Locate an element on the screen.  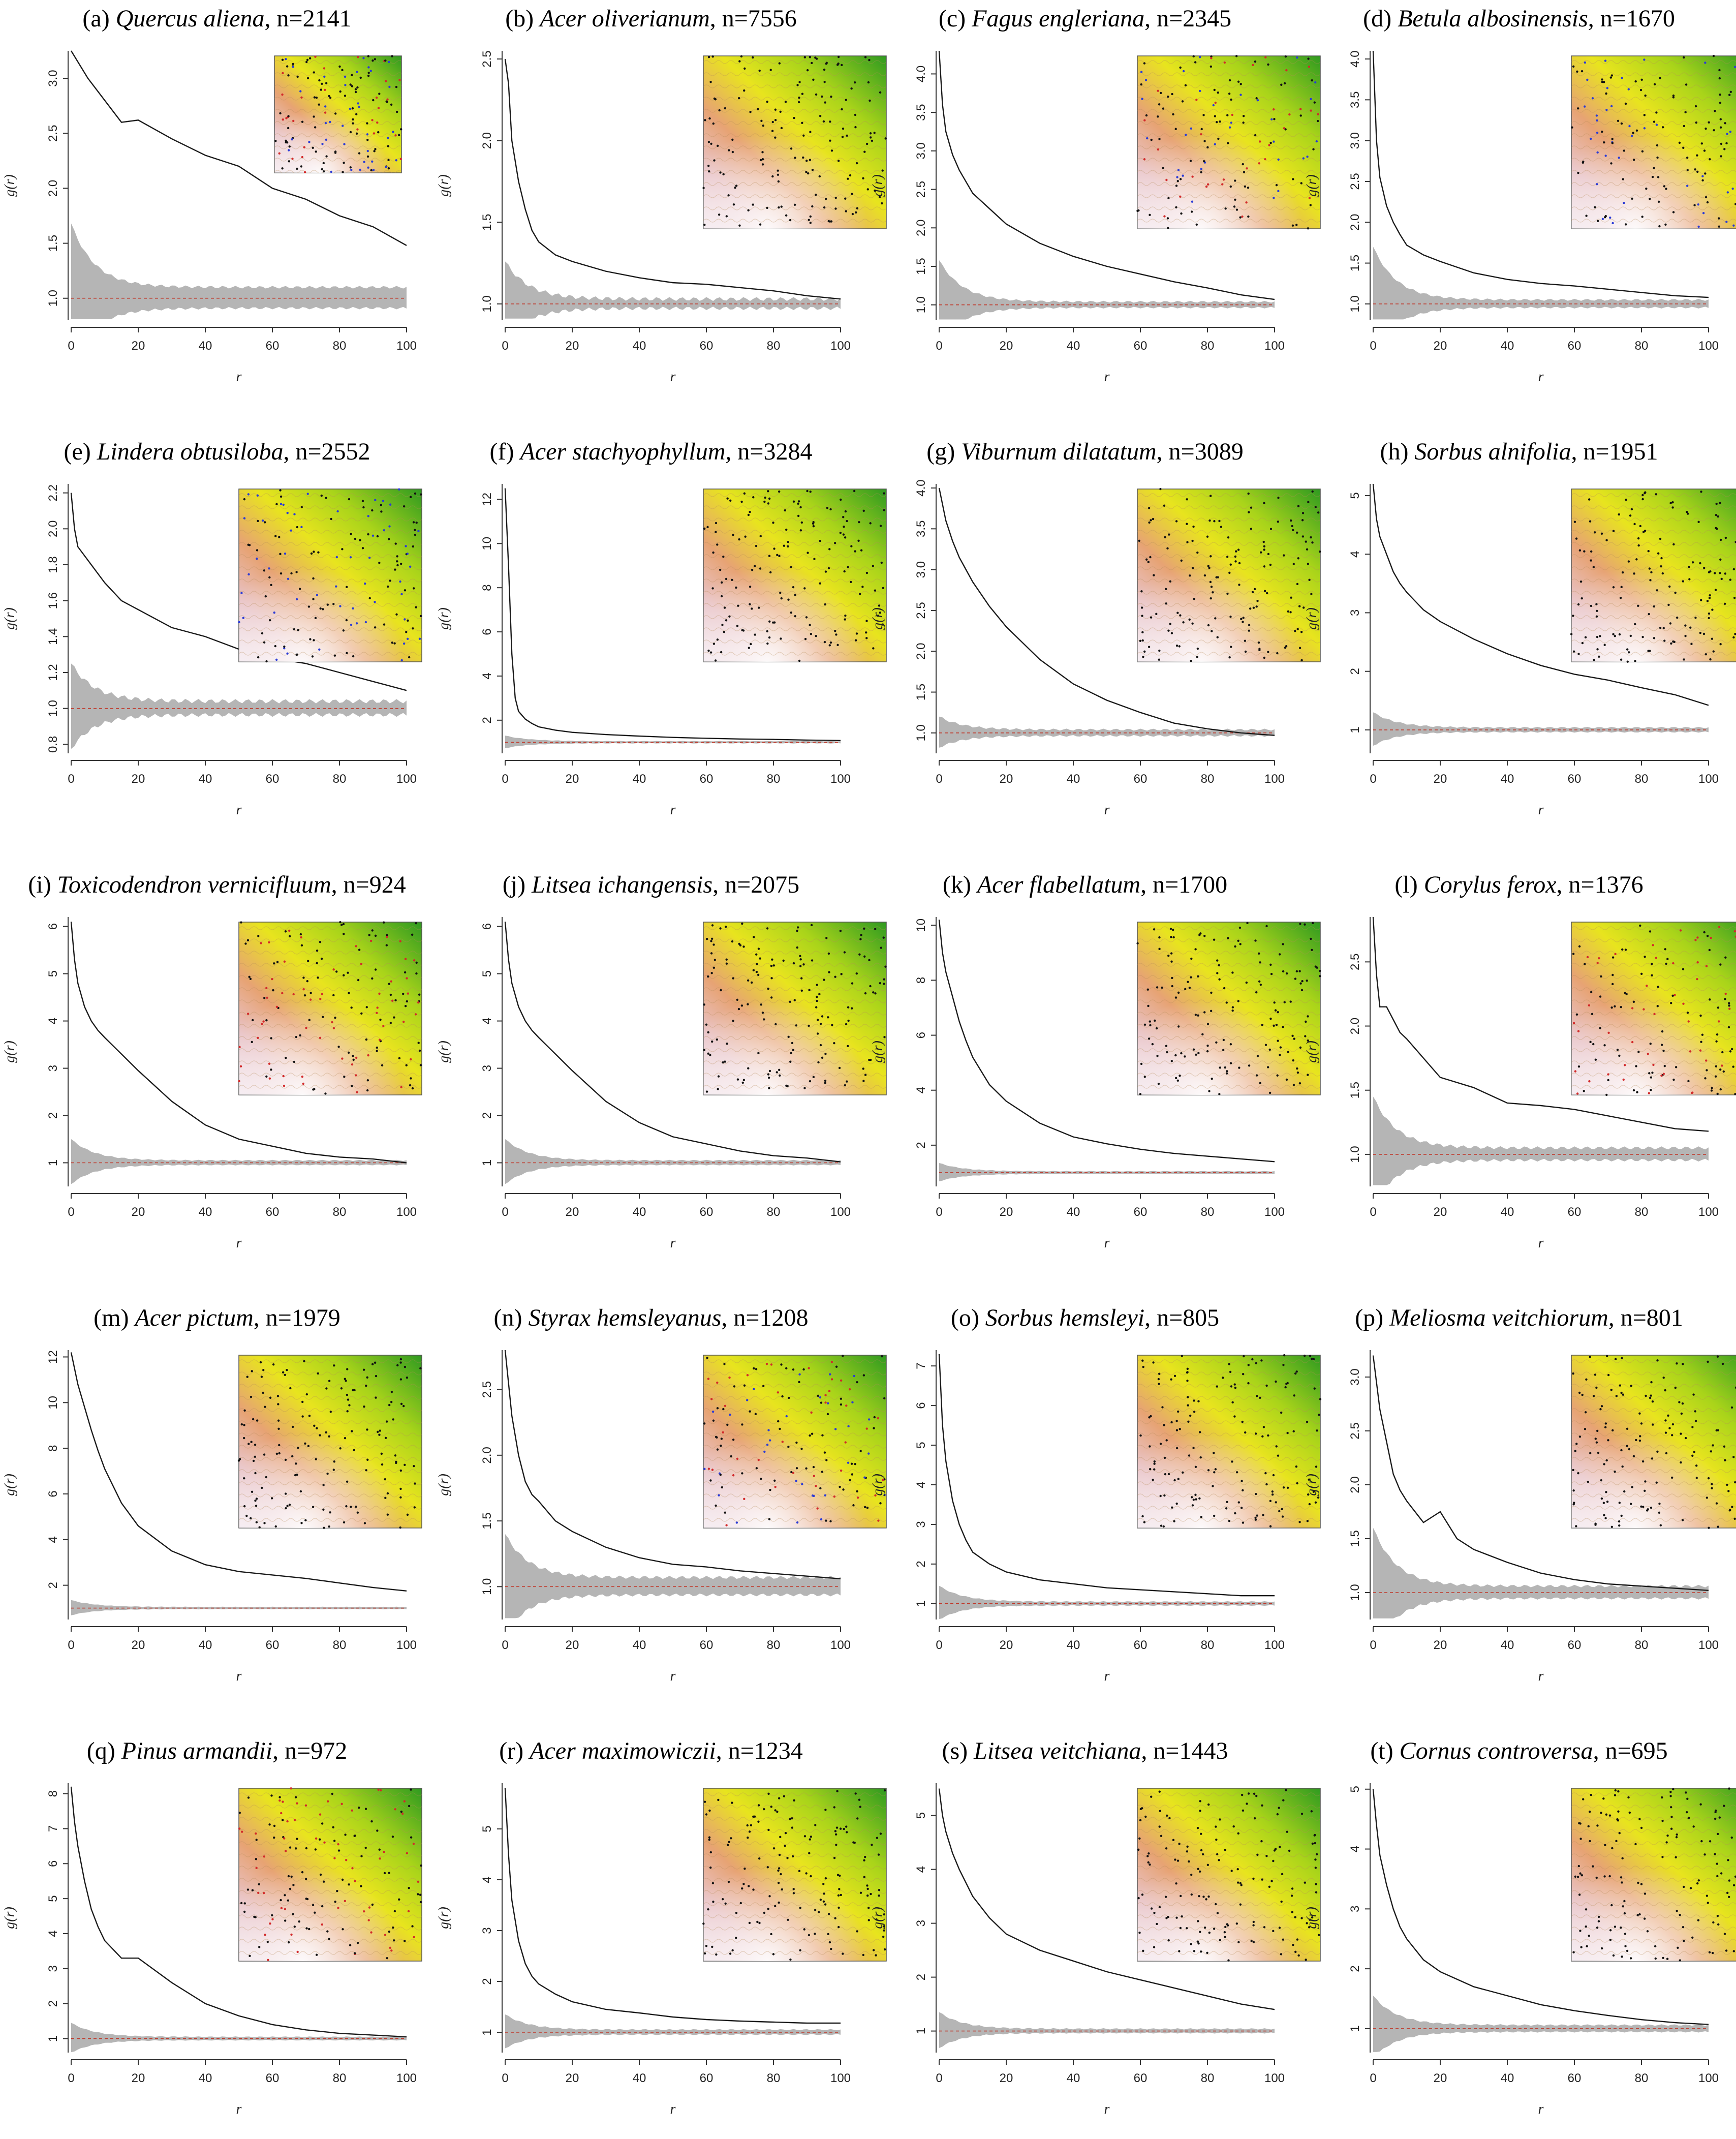
y-tick-label: 3 is located at coordinates (53, 1068).